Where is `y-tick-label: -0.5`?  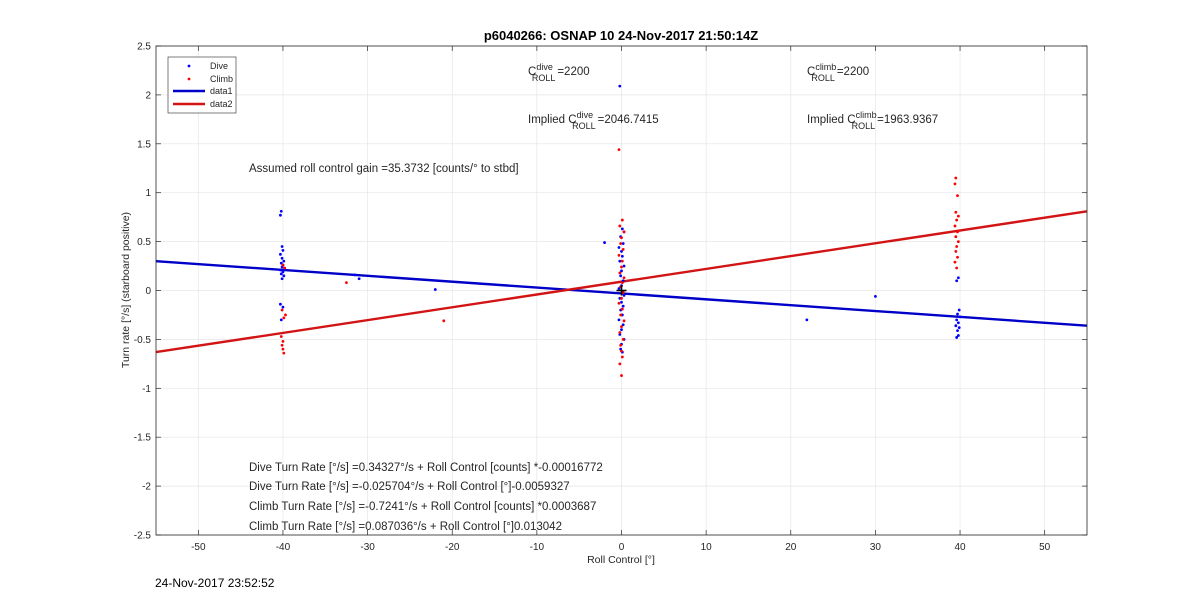 y-tick-label: -0.5 is located at coordinates (143, 340).